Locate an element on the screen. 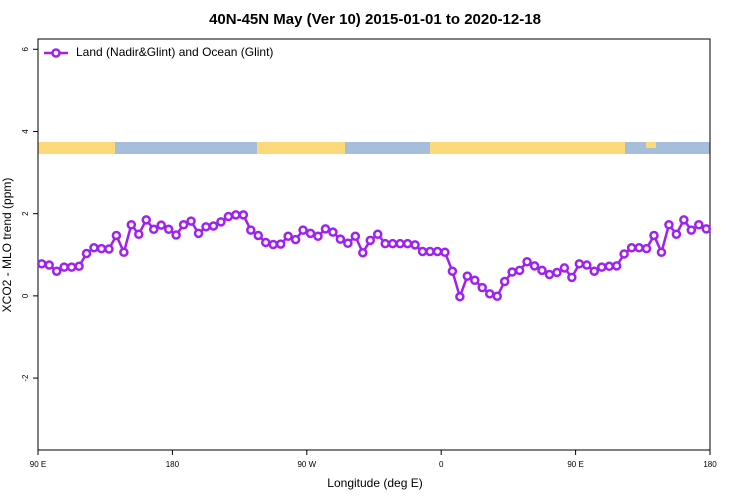 The height and width of the screenshot is (500, 750). land-ocean-strip is located at coordinates (374, 148).